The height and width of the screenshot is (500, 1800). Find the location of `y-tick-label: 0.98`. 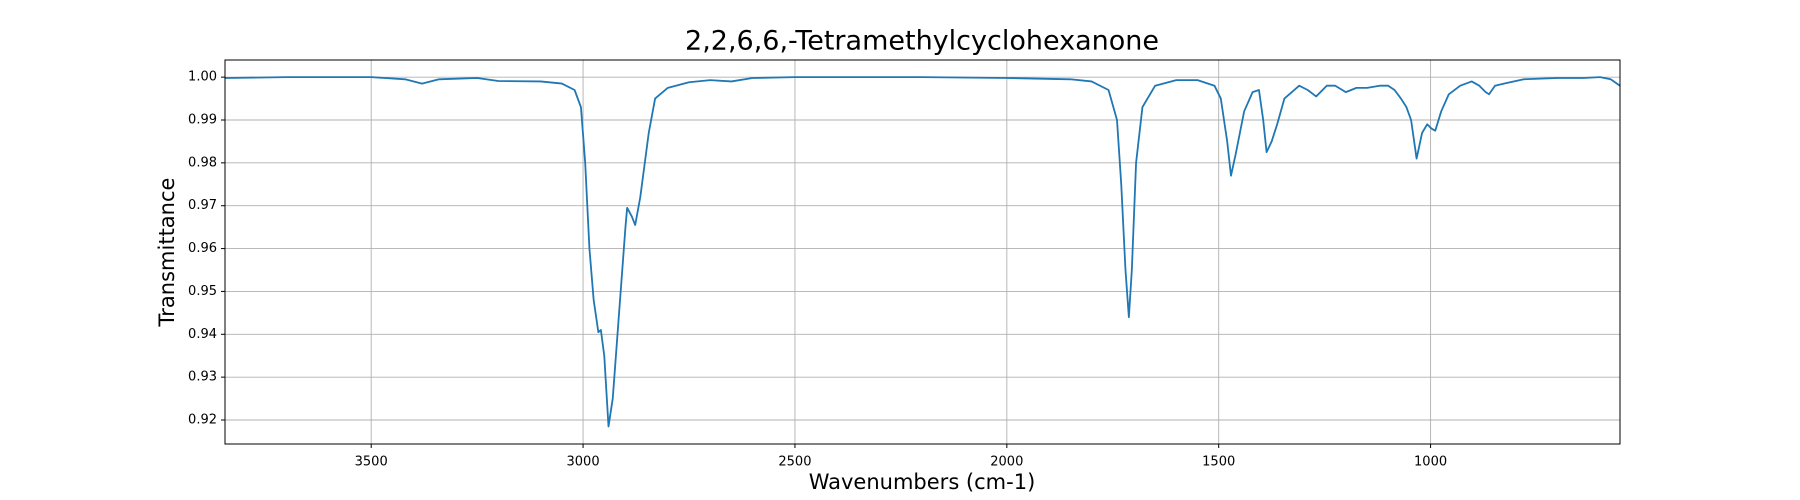

y-tick-label: 0.98 is located at coordinates (202, 162).